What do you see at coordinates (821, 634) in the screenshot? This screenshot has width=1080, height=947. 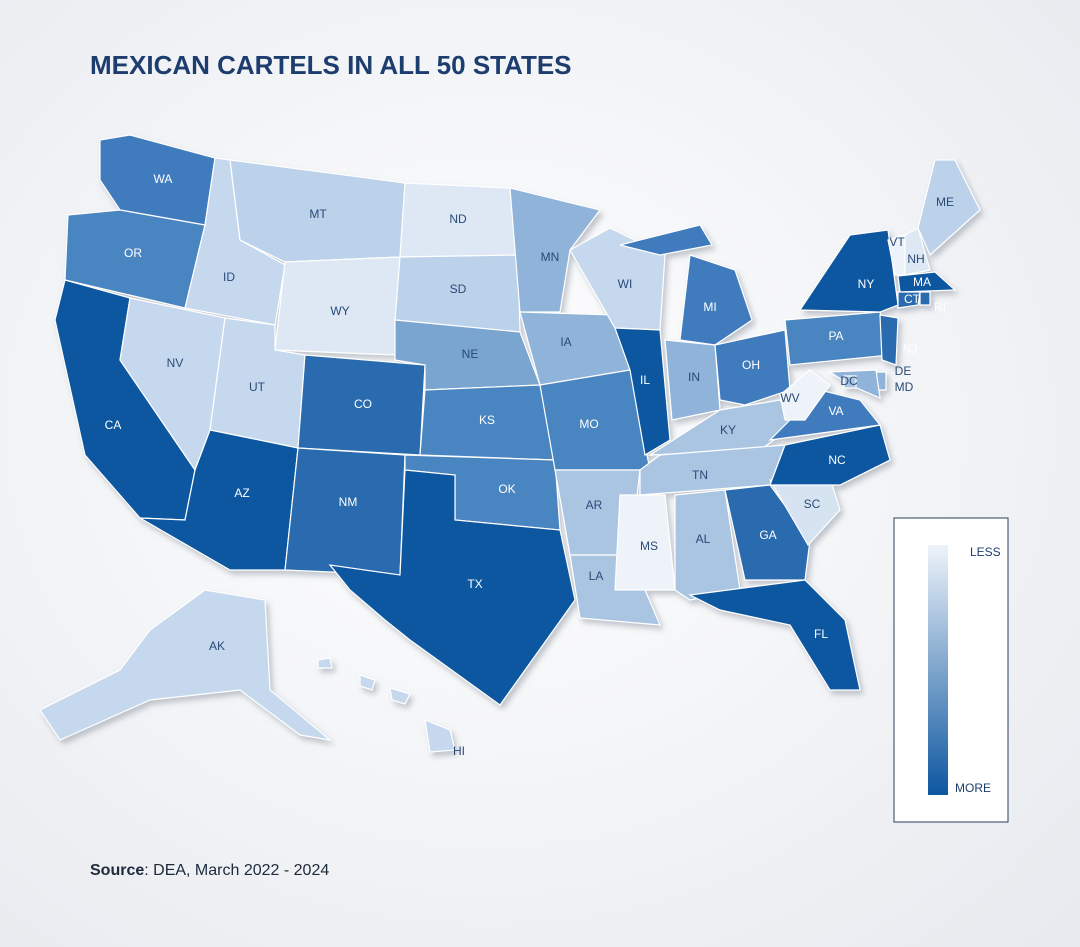 I see `state-label: FL` at bounding box center [821, 634].